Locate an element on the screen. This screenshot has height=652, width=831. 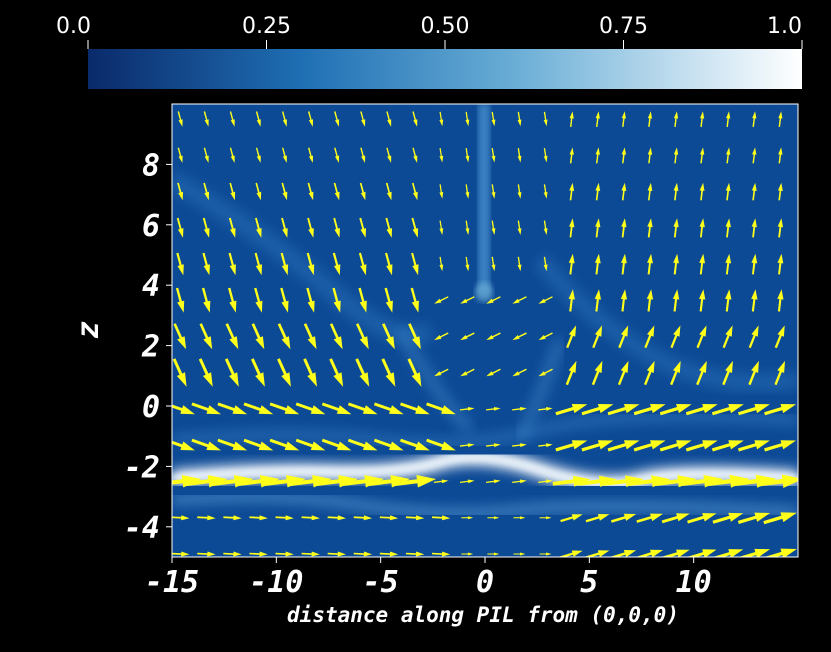
colorbar-tick-label: 0.0 is located at coordinates (73, 26).